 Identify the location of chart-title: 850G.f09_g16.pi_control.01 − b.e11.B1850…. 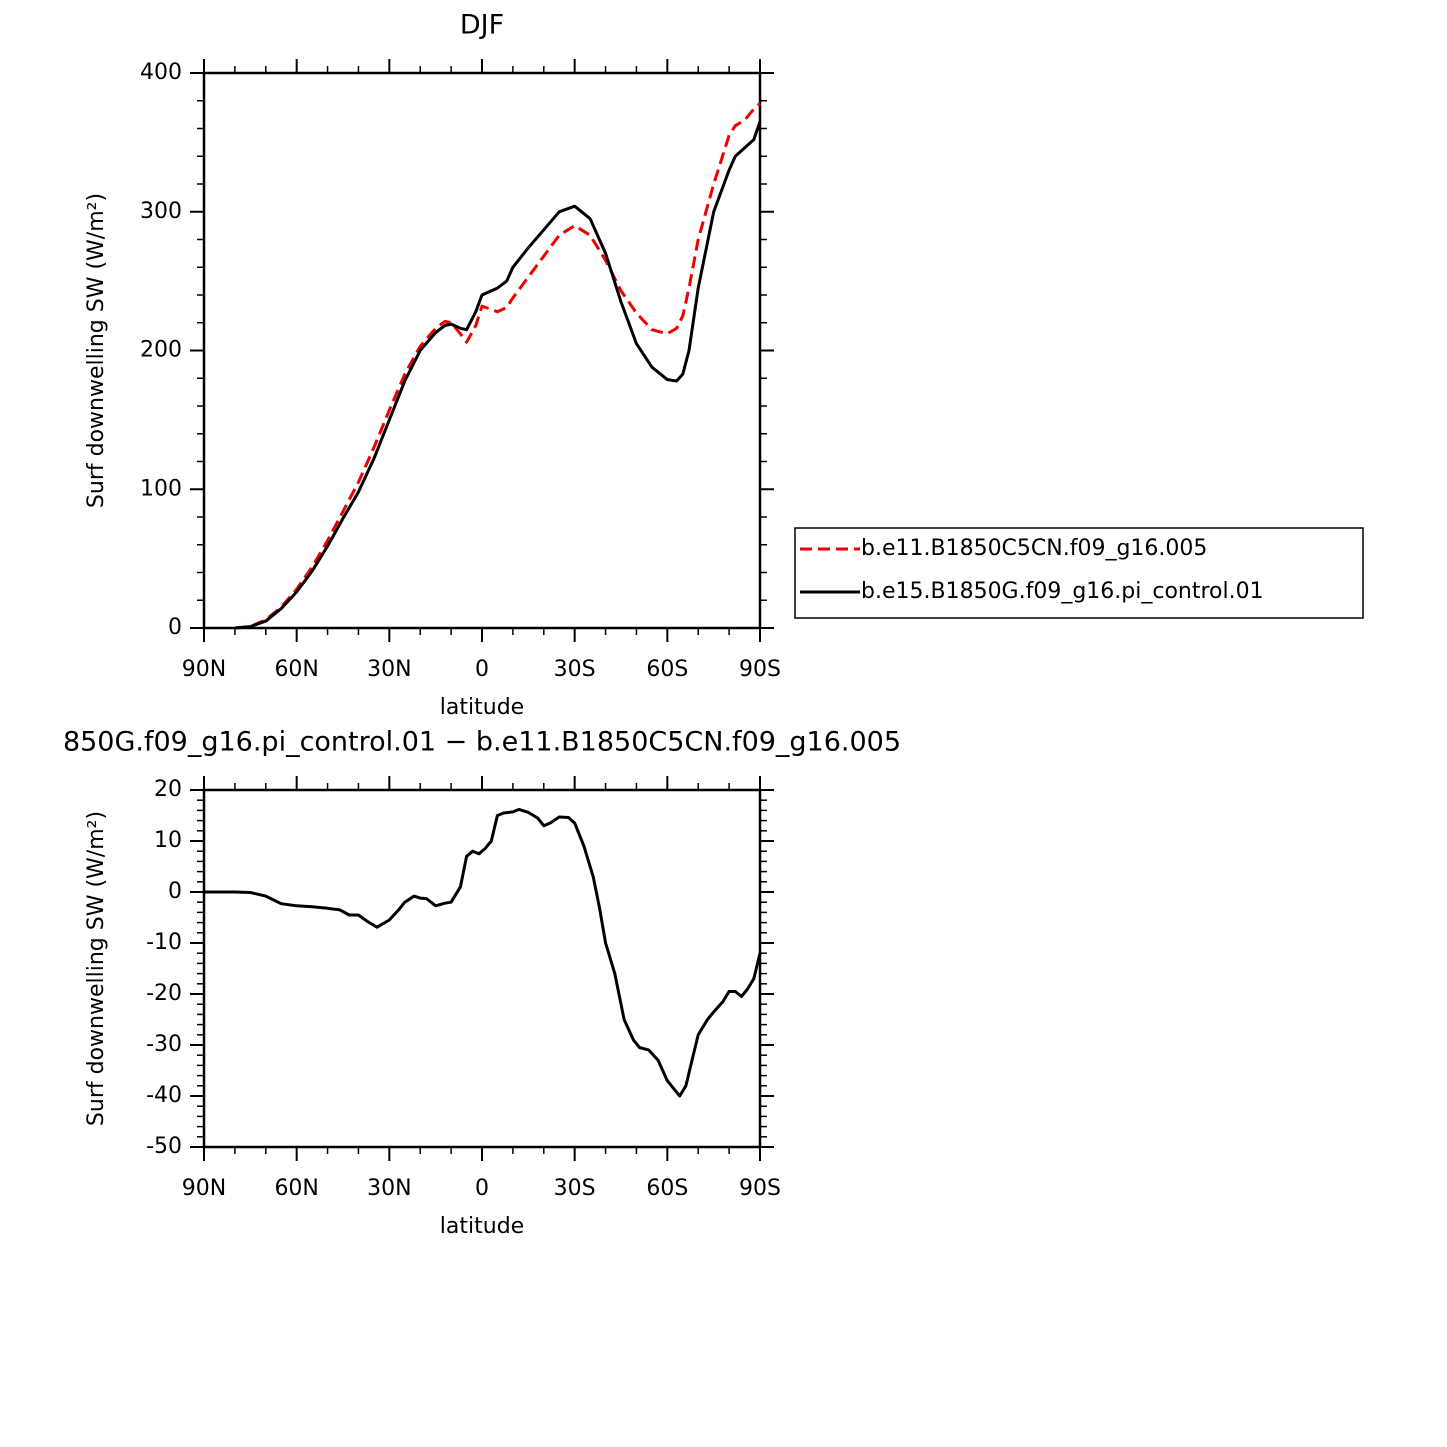
(482, 742).